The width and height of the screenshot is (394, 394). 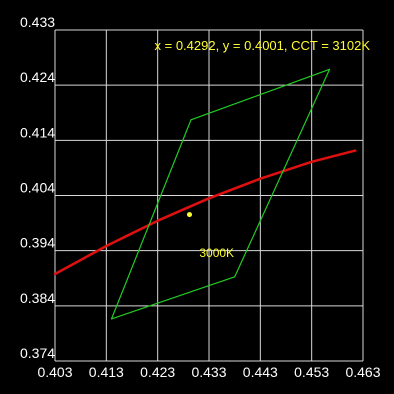 I want to click on measured-point, so click(x=189, y=215).